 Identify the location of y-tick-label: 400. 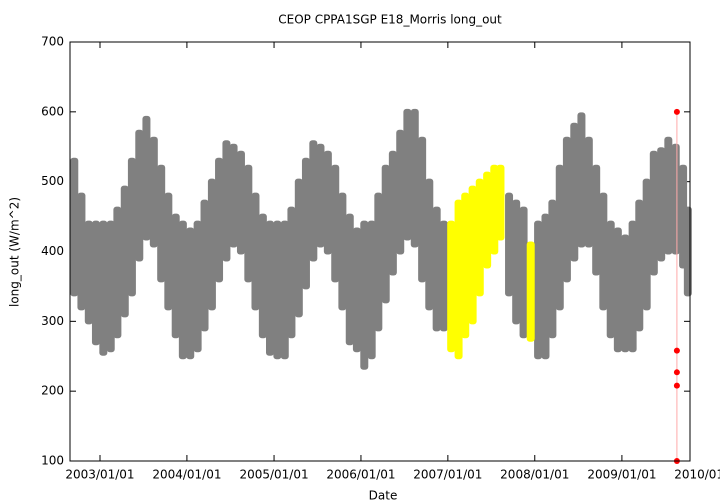
(52, 251).